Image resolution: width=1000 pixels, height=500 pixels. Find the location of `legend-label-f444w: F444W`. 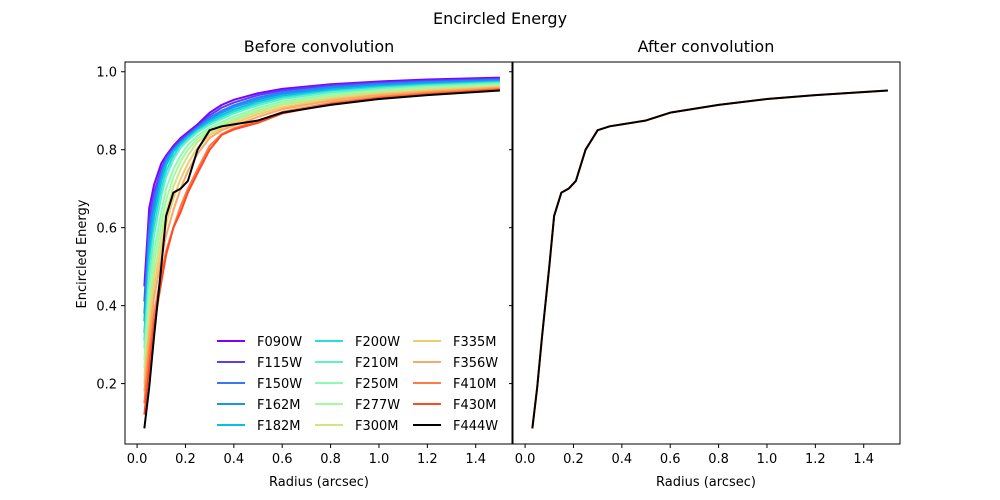

legend-label-f444w: F444W is located at coordinates (475, 426).